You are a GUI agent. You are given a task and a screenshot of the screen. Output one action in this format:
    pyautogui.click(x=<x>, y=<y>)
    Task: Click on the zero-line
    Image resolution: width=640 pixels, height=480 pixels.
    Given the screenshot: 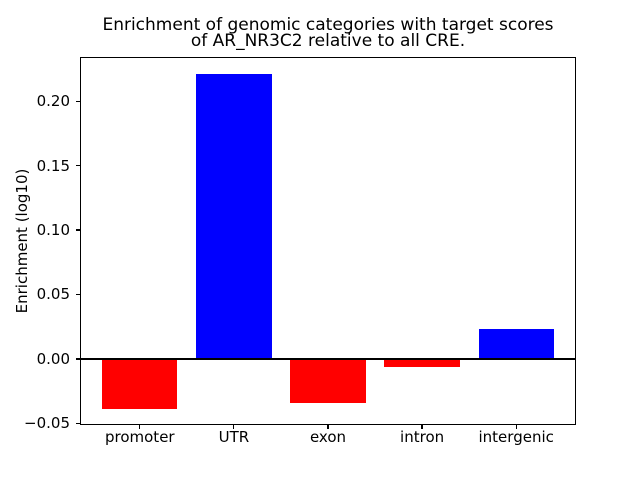 What is the action you would take?
    pyautogui.click(x=328, y=359)
    